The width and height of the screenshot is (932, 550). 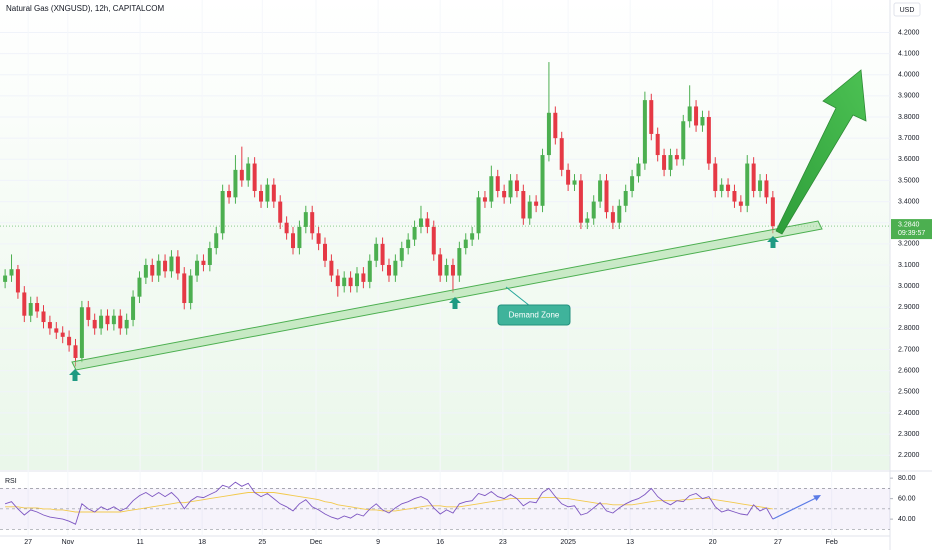 I want to click on rsi-tick-label: 40.00, so click(x=907, y=519).